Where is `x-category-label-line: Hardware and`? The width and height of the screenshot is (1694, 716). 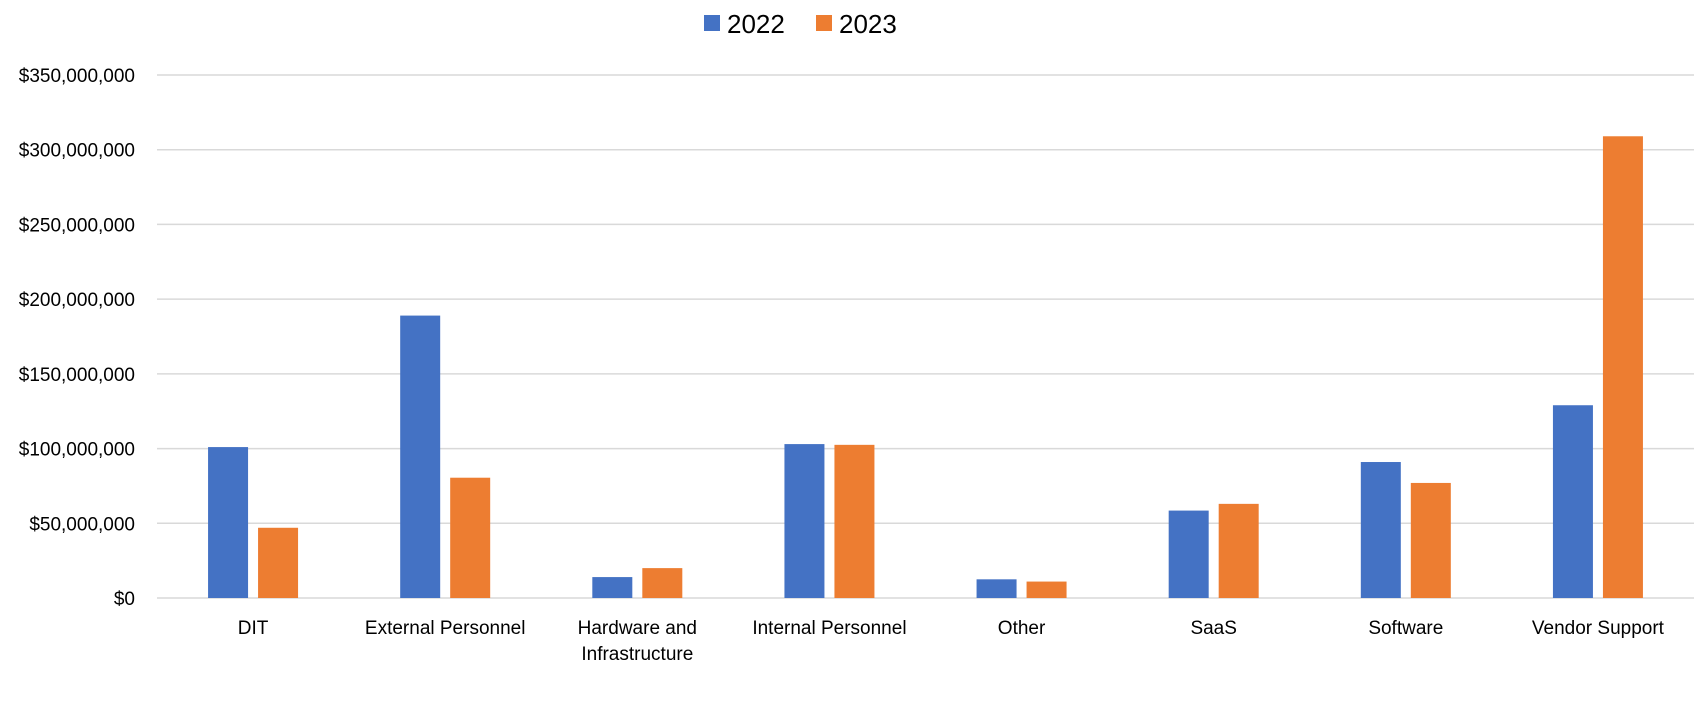 x-category-label-line: Hardware and is located at coordinates (637, 628).